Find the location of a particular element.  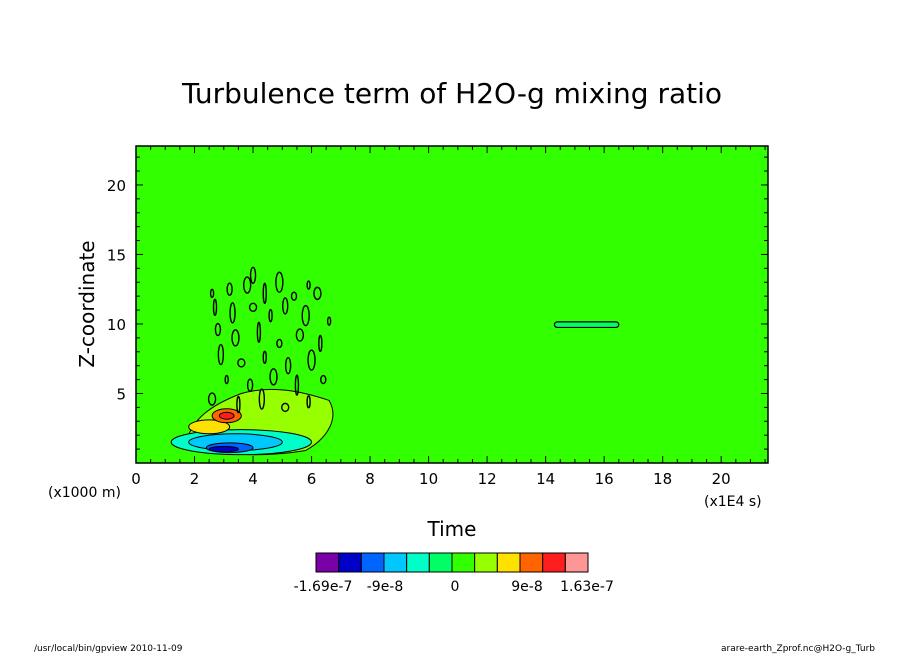

x-tick-label: 8 is located at coordinates (370, 479).